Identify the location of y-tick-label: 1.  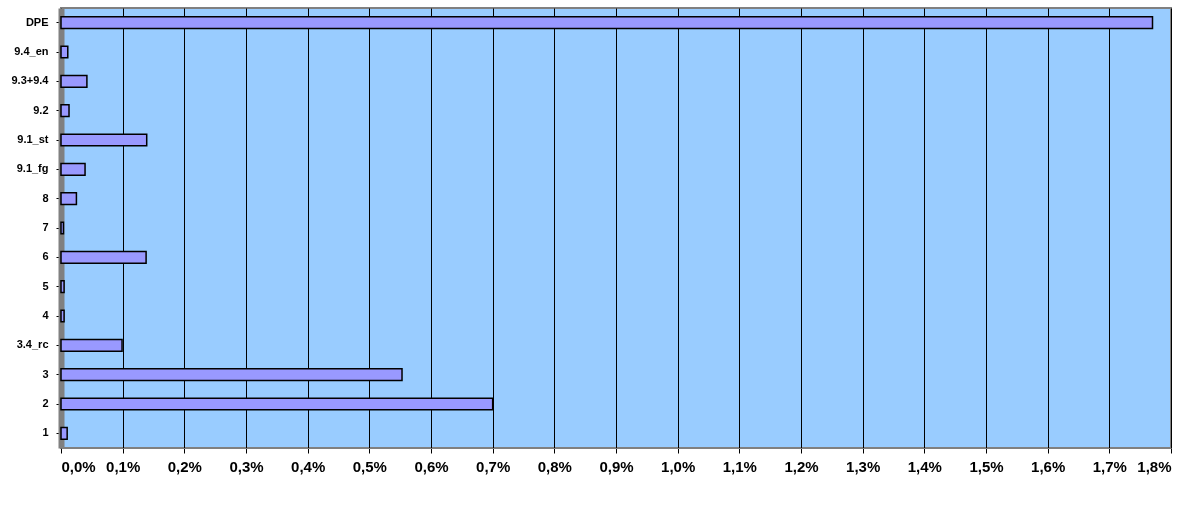
(45, 432).